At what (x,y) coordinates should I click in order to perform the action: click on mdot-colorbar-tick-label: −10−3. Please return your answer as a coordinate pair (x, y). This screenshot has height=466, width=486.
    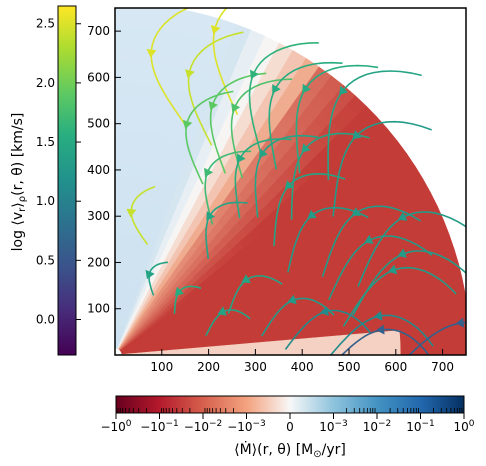
    Looking at the image, I should click on (246, 426).